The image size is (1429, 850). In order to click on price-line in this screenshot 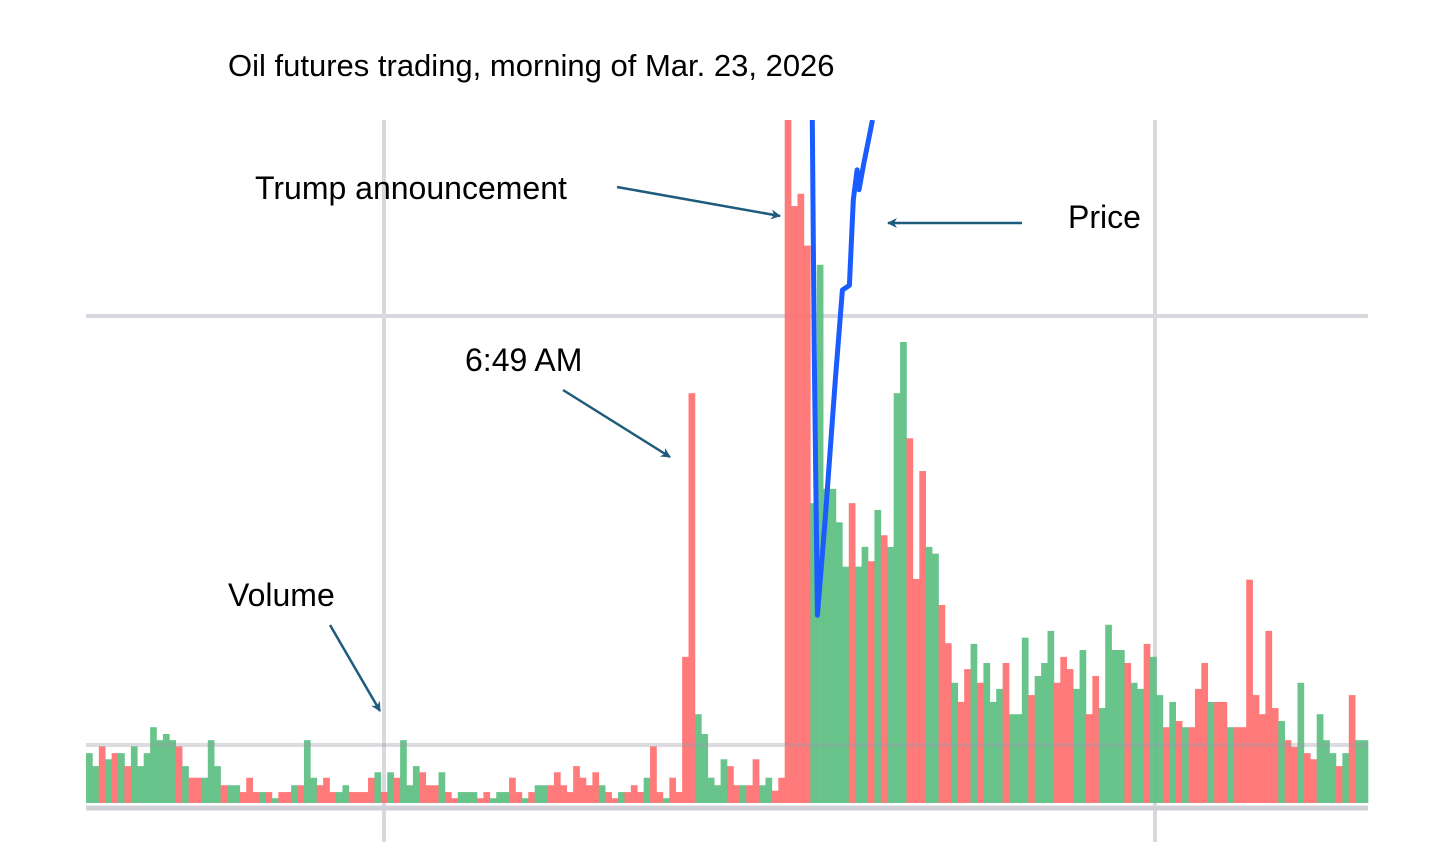, I will do `click(842, 369)`.